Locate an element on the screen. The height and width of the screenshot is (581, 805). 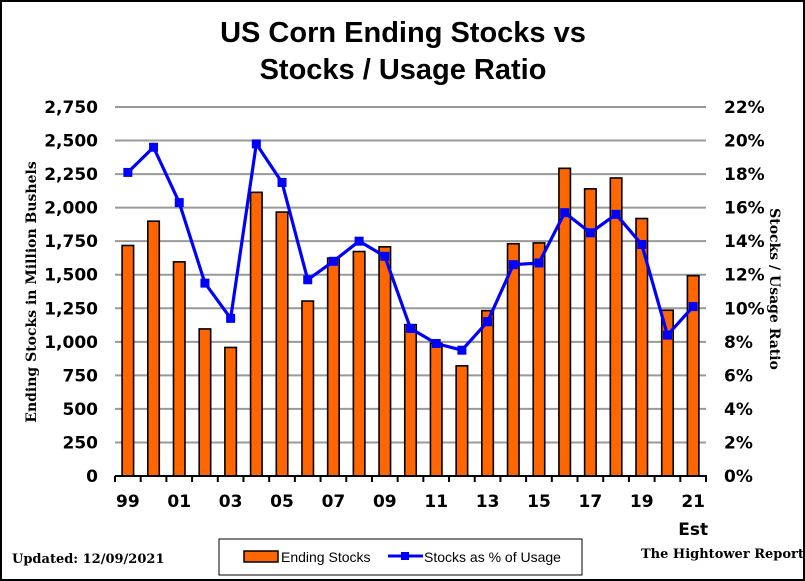
x-tick-label: 13 is located at coordinates (488, 502).